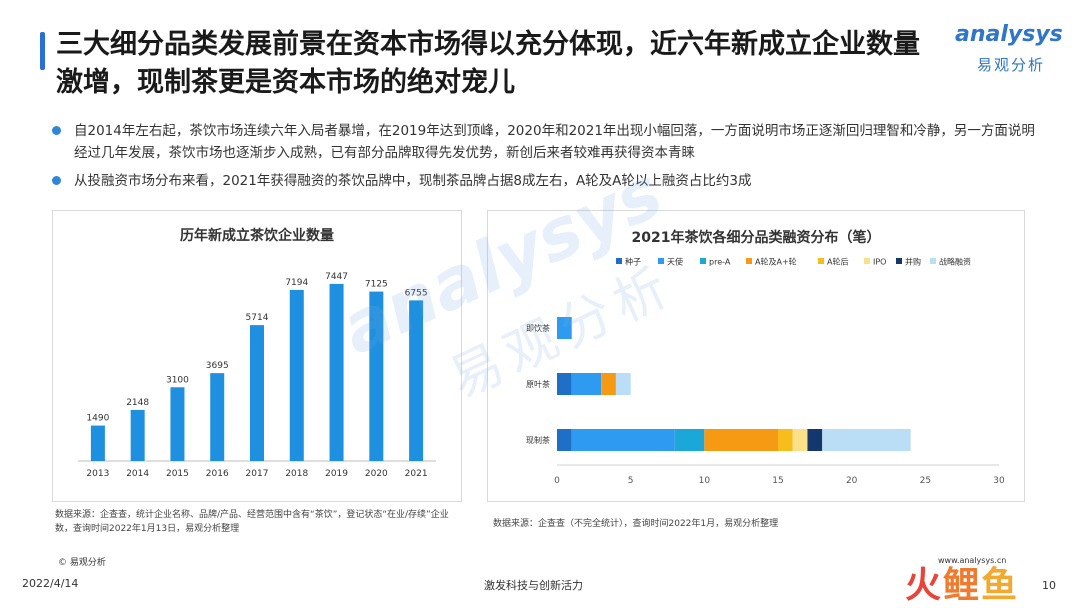 This screenshot has height=608, width=1080. What do you see at coordinates (137, 403) in the screenshot?
I see `data-label-2014: 2148` at bounding box center [137, 403].